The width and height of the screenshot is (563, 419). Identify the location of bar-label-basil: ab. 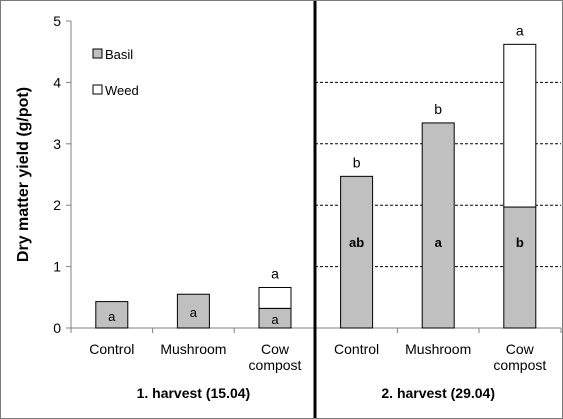
(356, 242).